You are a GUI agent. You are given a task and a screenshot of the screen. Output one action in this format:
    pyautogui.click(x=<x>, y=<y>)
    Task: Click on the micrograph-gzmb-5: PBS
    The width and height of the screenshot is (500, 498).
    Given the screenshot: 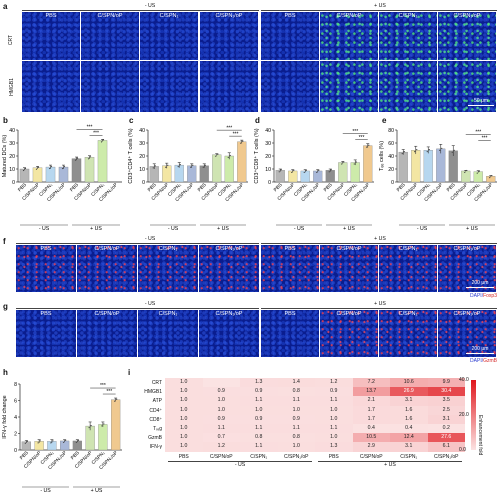 What is the action you would take?
    pyautogui.click(x=290, y=333)
    